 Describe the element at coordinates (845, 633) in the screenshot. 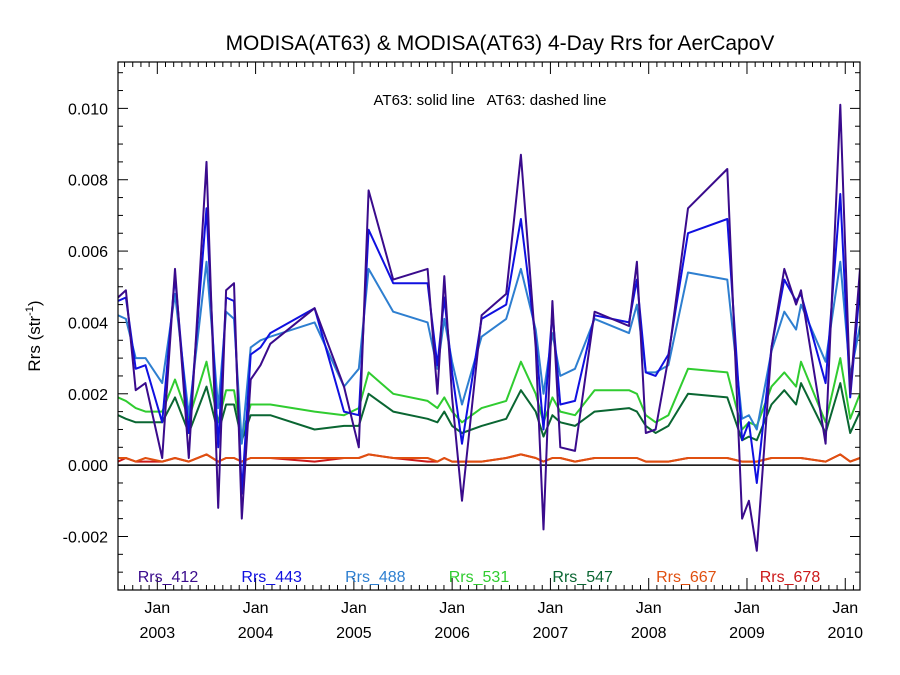

I see `x-tick-label-year: 2010` at that location.